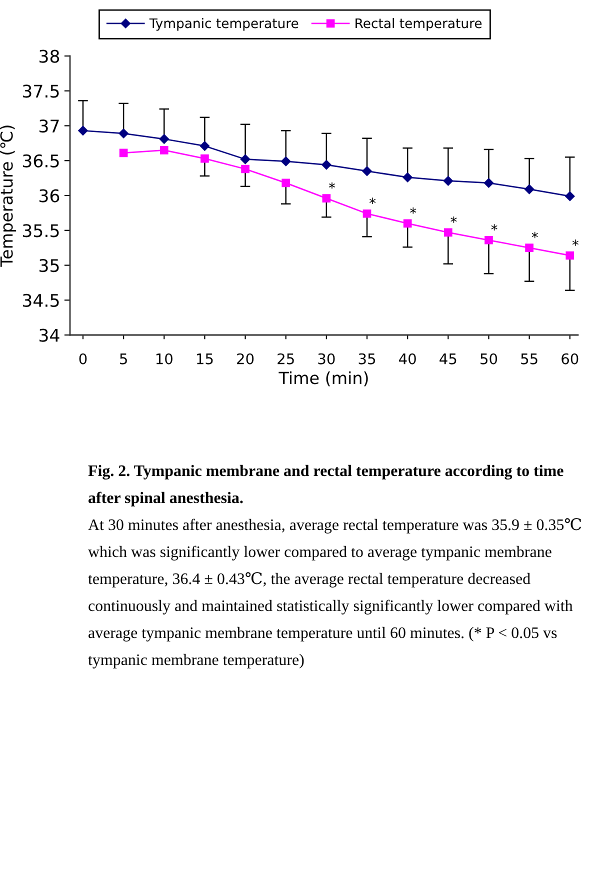 The height and width of the screenshot is (880, 614). What do you see at coordinates (223, 24) in the screenshot?
I see `legend-label: Tympanic temperature` at bounding box center [223, 24].